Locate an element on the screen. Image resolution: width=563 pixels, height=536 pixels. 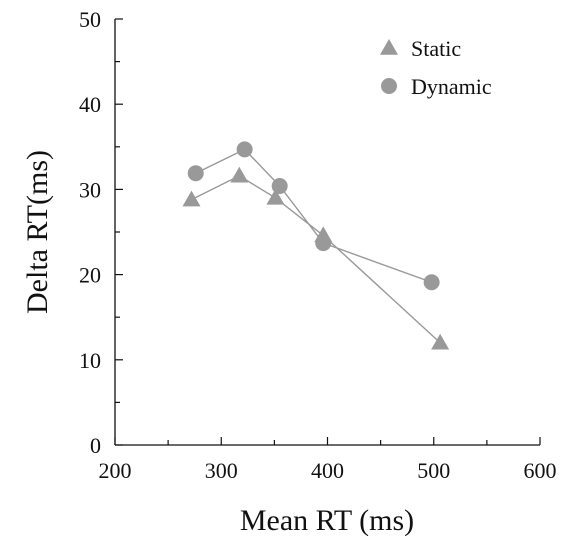
x-axis-title: Mean RT (ms) is located at coordinates (327, 520).